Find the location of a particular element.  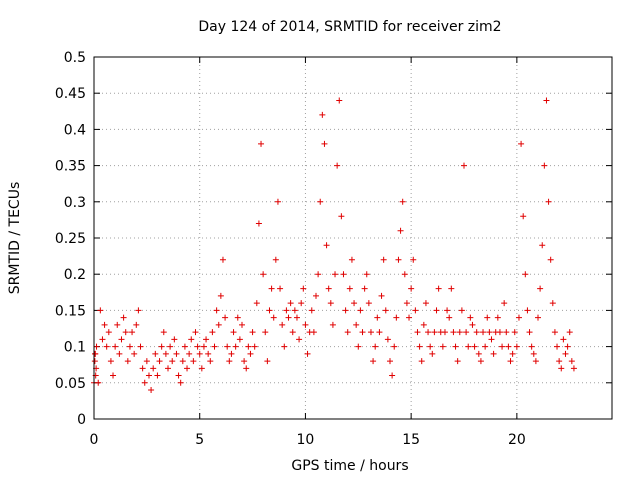

y-tick-label: 0.3 is located at coordinates (75, 203).